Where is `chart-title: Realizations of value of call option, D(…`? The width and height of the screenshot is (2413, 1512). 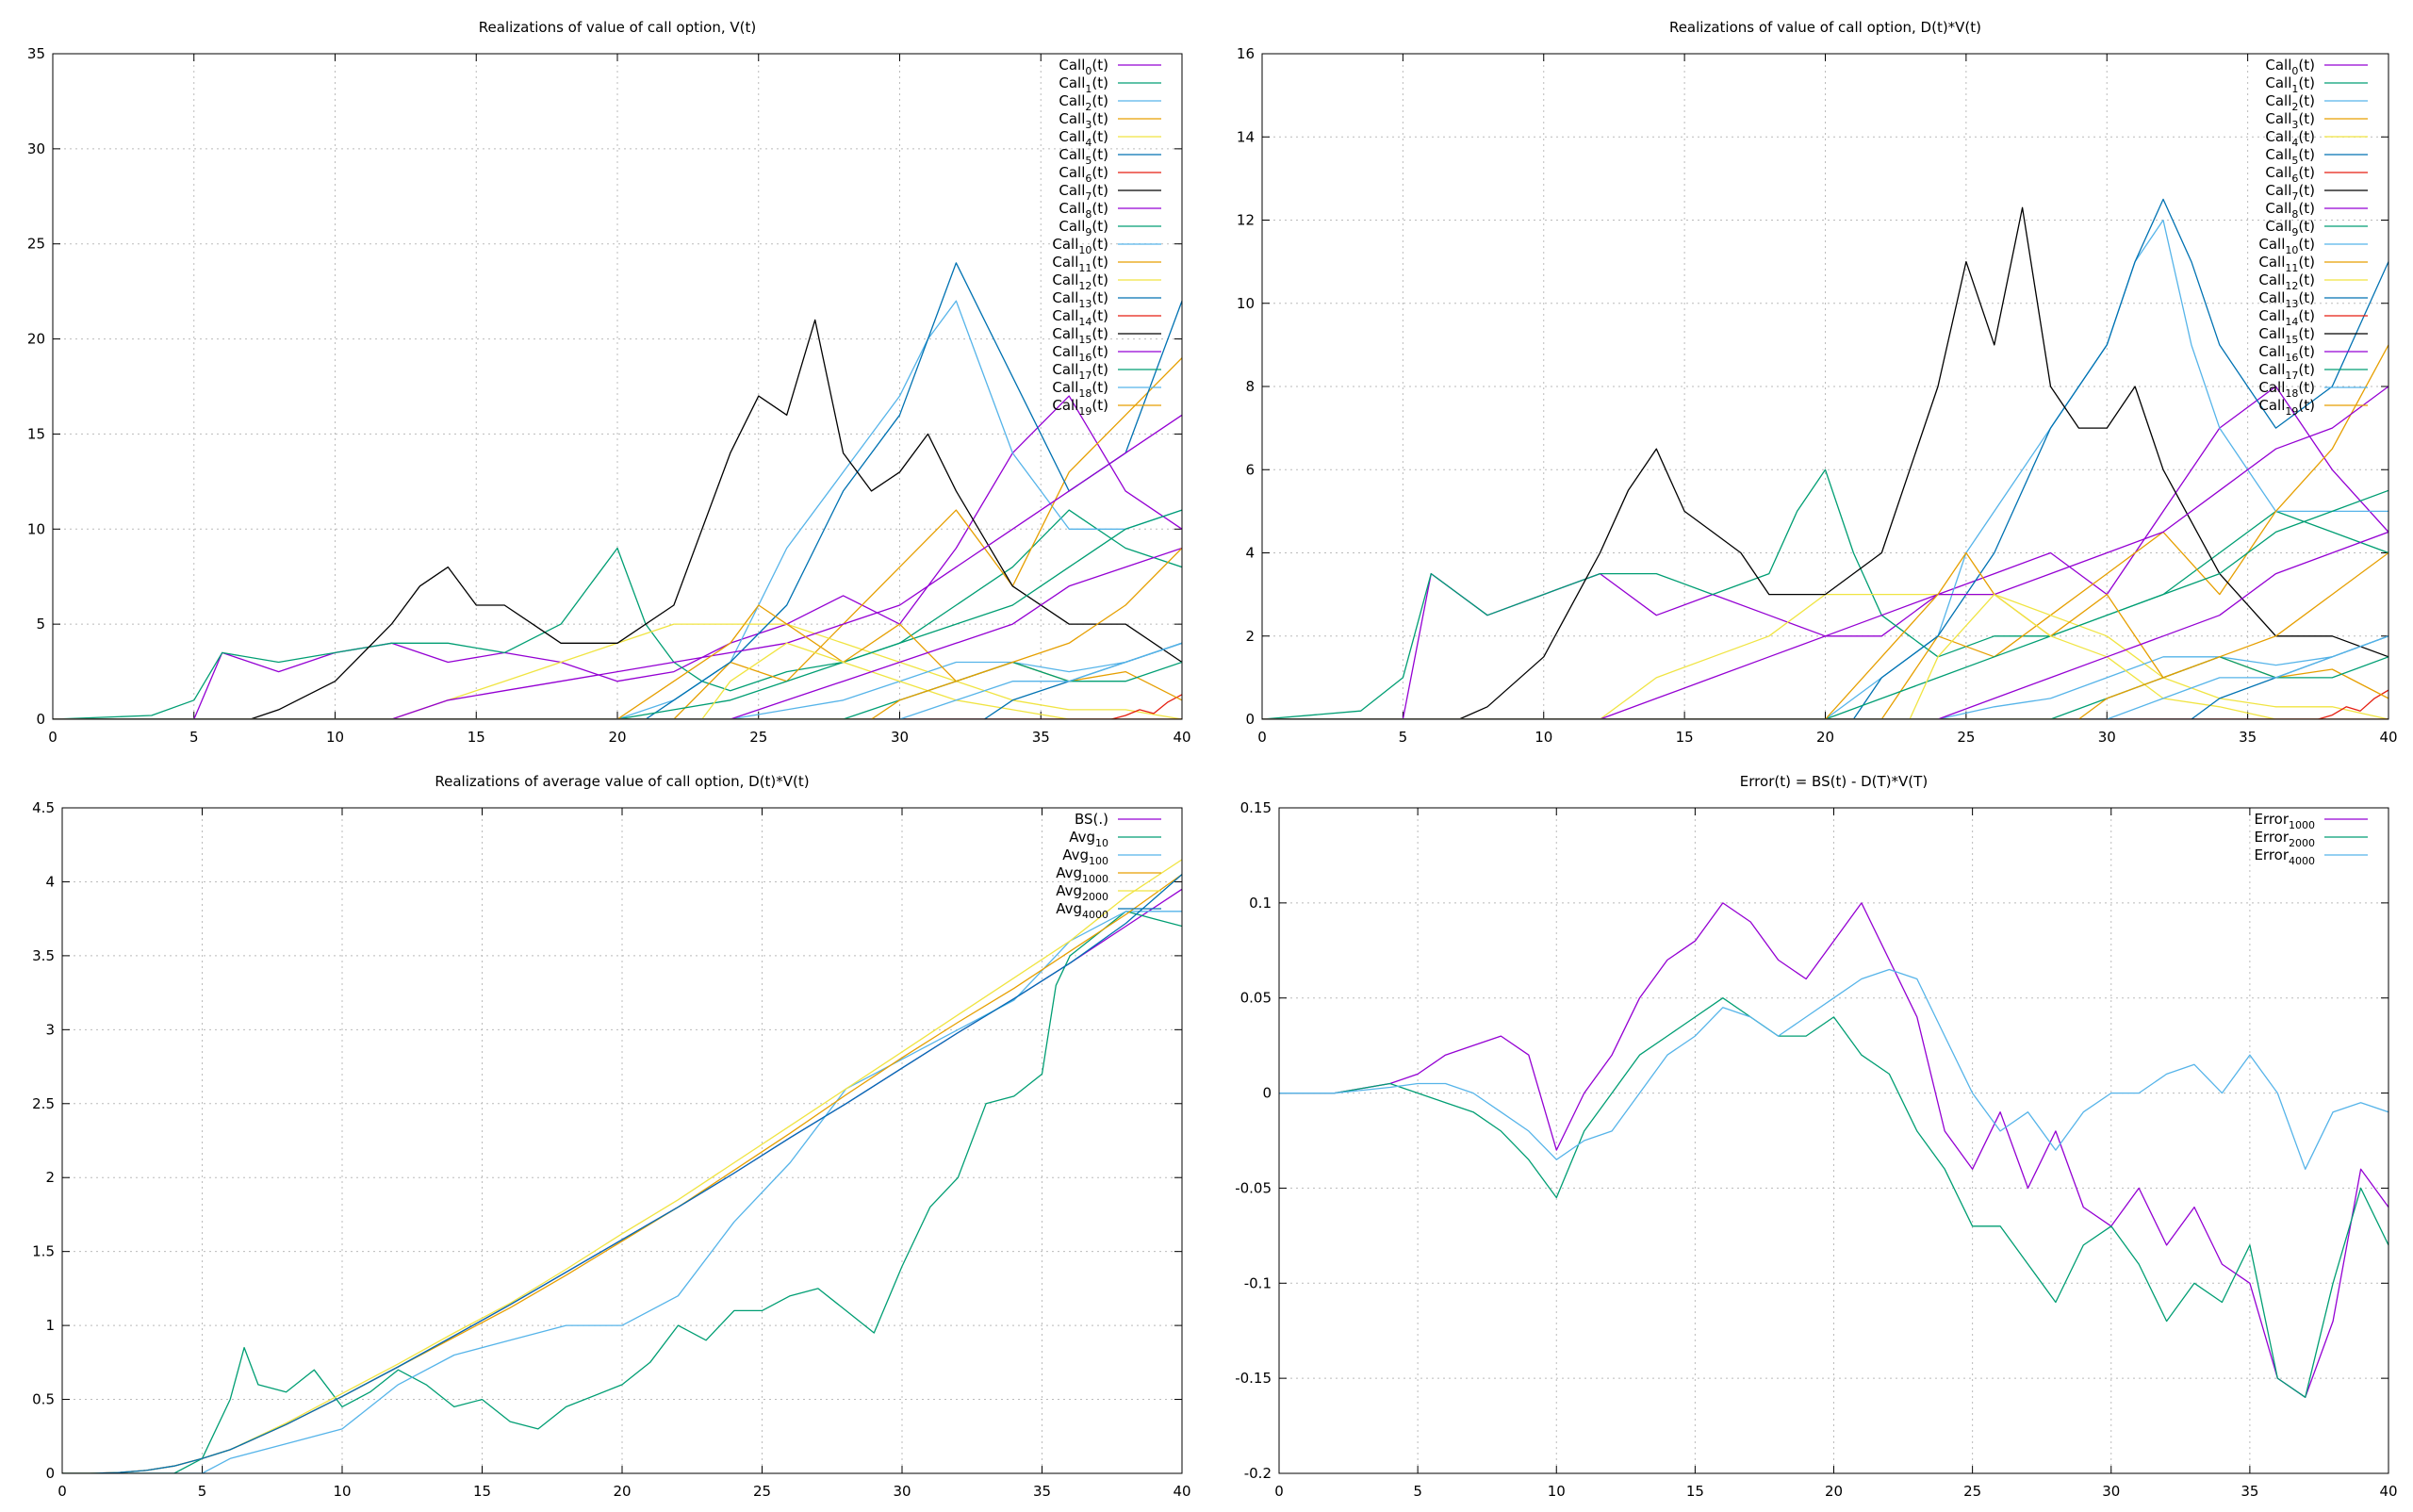 chart-title: Realizations of value of call option, D(… is located at coordinates (1825, 27).